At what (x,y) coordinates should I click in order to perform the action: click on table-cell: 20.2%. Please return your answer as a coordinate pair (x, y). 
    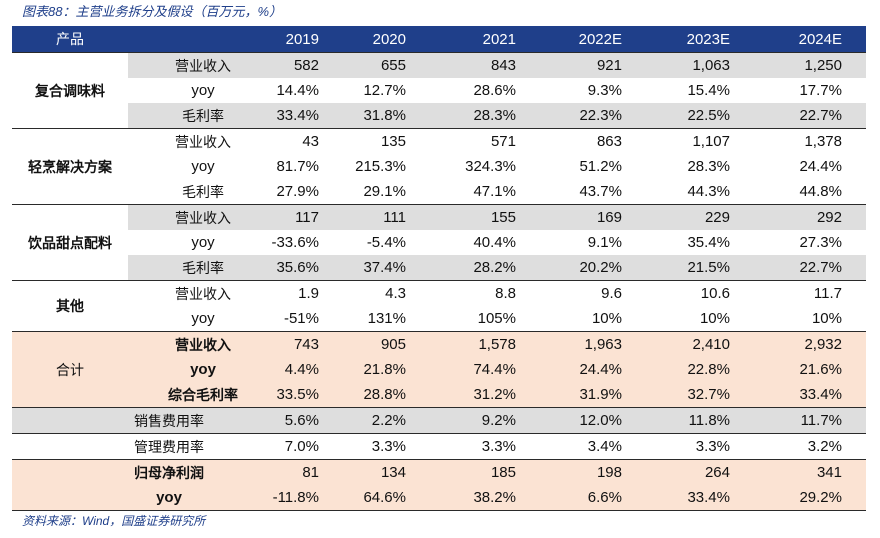
    Looking at the image, I should click on (593, 268).